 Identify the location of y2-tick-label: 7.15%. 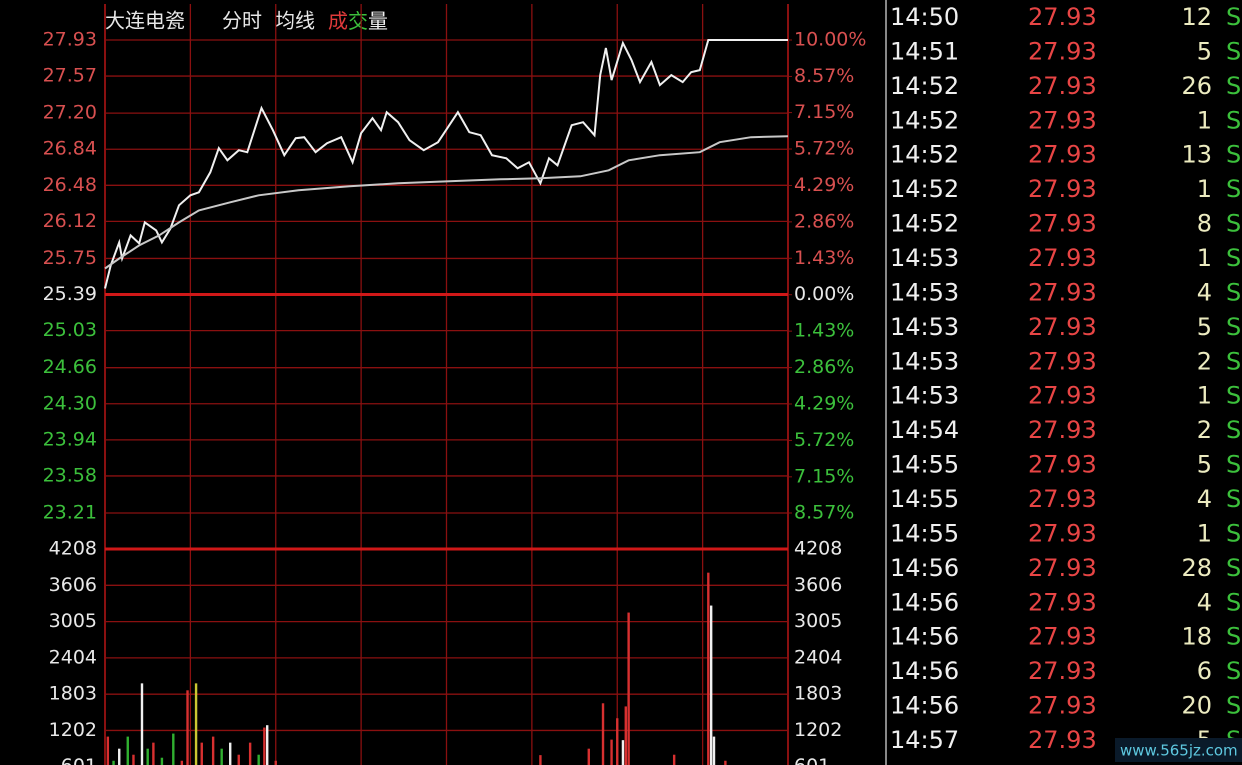
(824, 476).